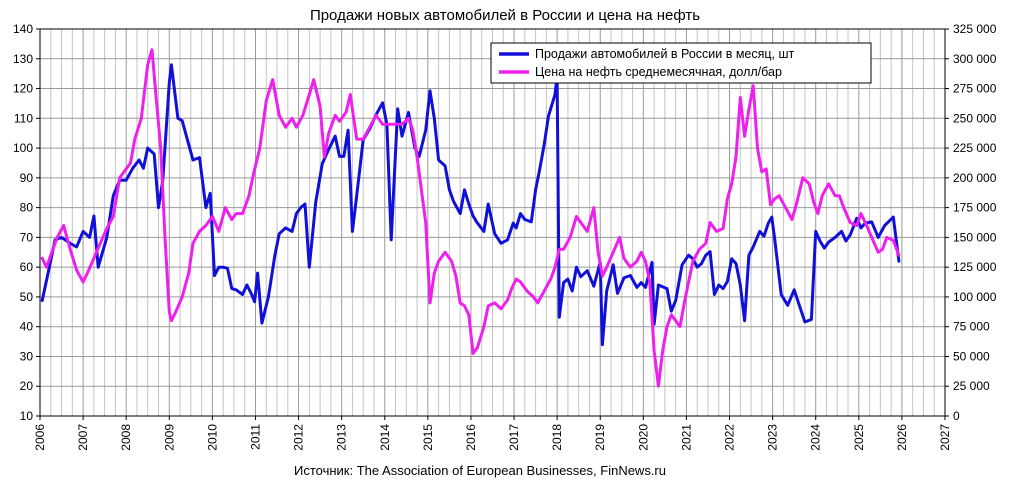 This screenshot has width=1011, height=481. I want to click on tick-label-x: 2019, so click(600, 437).